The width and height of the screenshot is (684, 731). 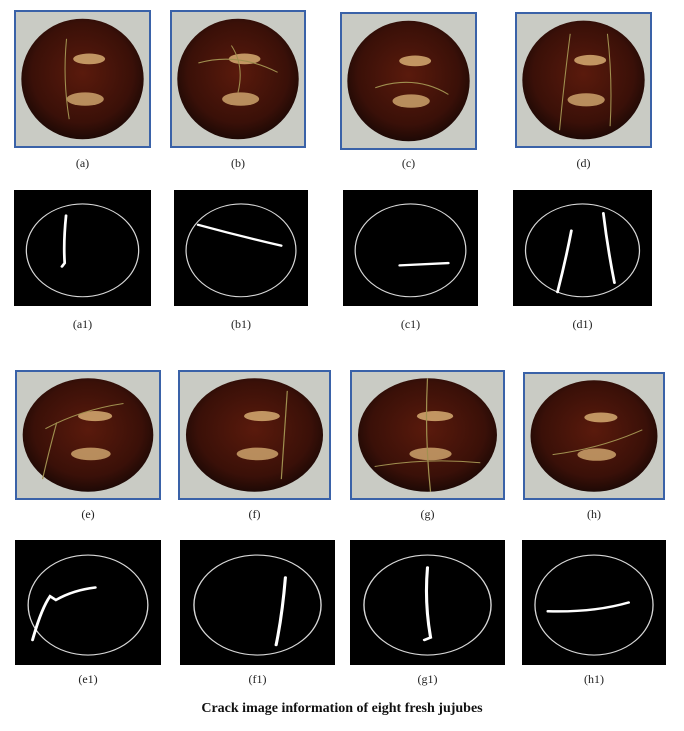 What do you see at coordinates (82, 163) in the screenshot?
I see `photo-label: (a)` at bounding box center [82, 163].